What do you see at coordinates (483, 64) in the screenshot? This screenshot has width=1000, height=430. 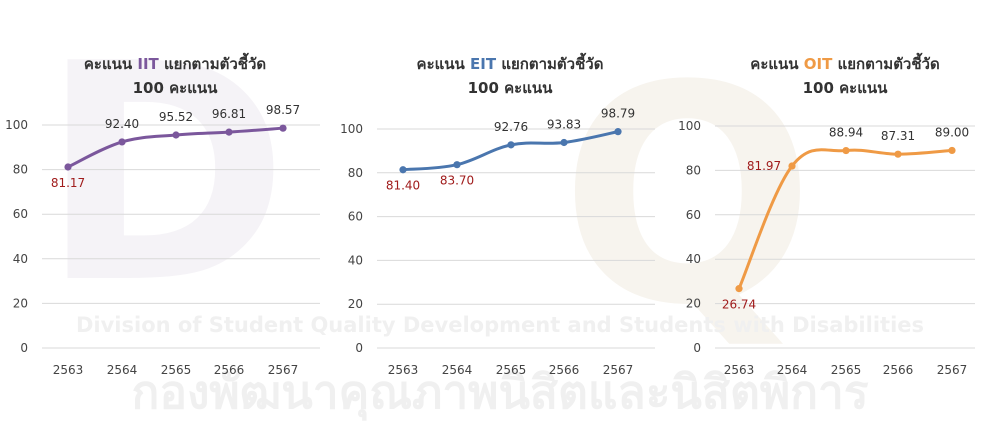 I see `title-highlight: EIT` at bounding box center [483, 64].